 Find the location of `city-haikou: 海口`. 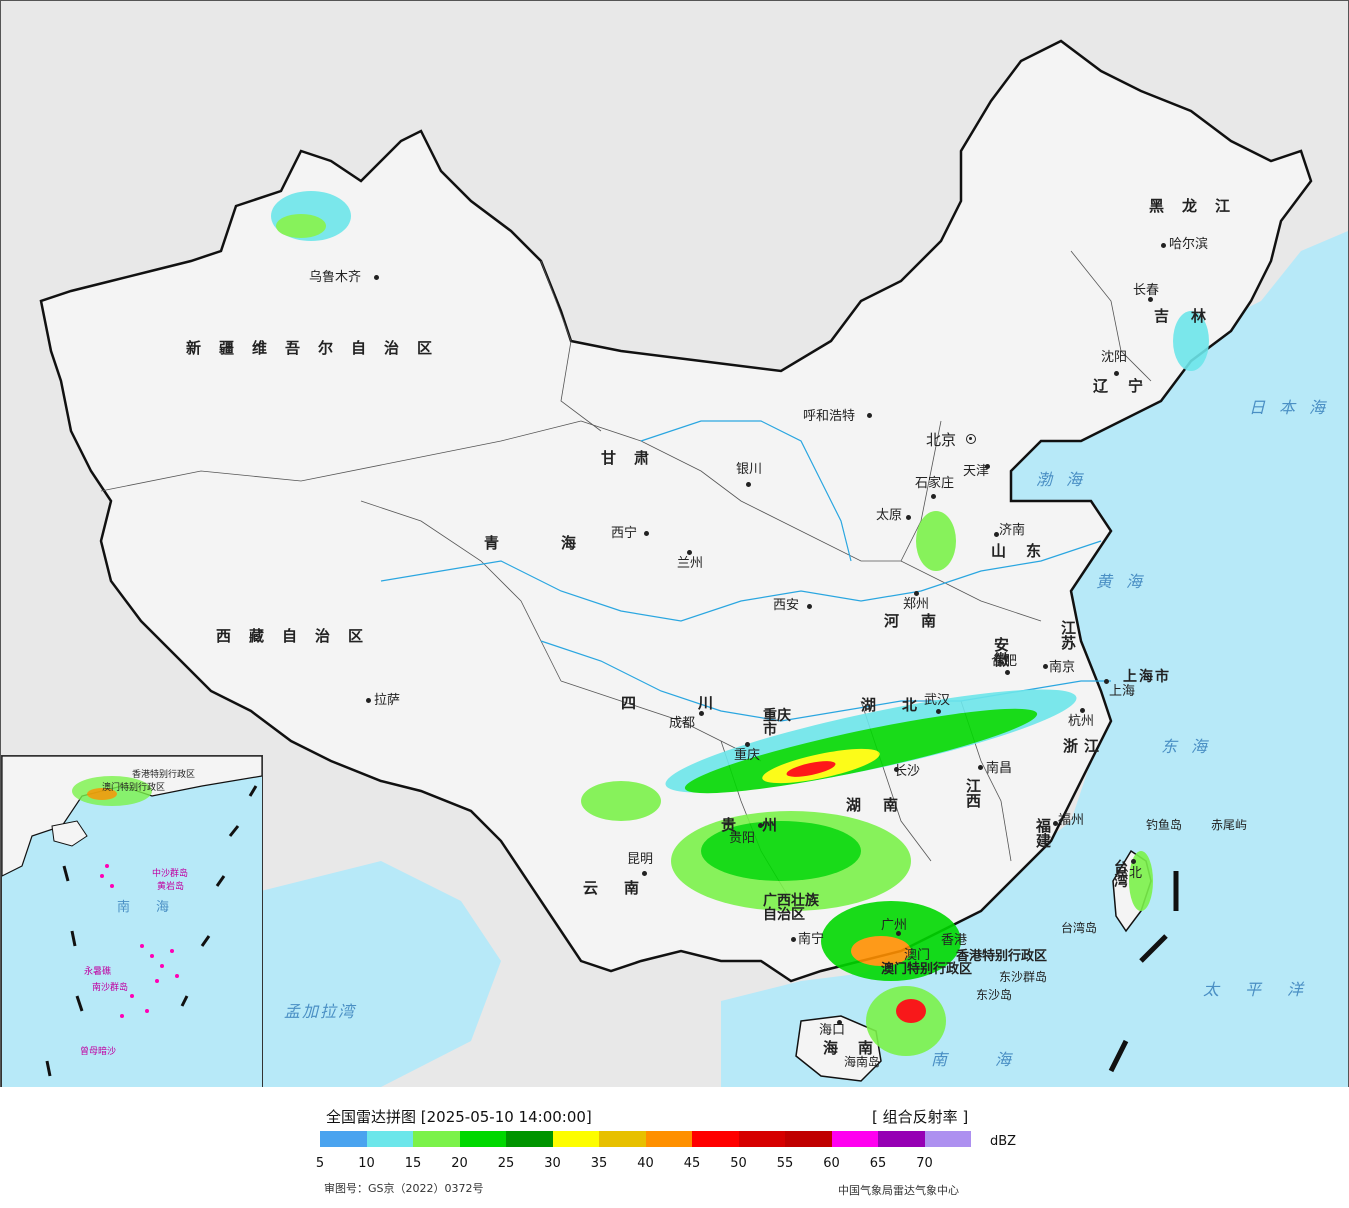

city-haikou: 海口 is located at coordinates (832, 1030).